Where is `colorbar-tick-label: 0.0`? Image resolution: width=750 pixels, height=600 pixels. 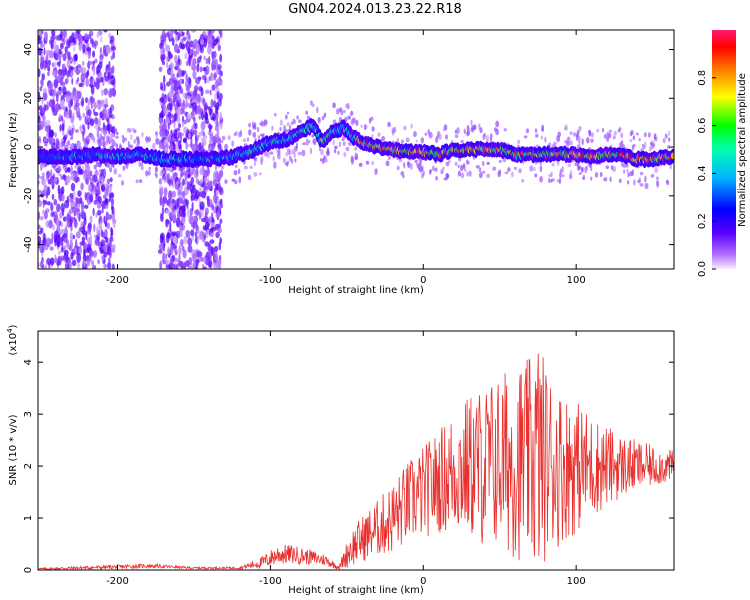 colorbar-tick-label: 0.0 is located at coordinates (702, 269).